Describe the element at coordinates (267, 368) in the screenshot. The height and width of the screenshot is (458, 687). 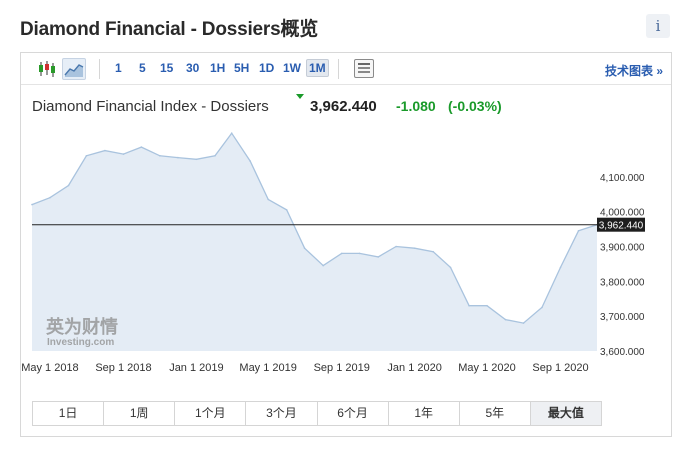
I see `x-tick-label: May 1 2019` at that location.